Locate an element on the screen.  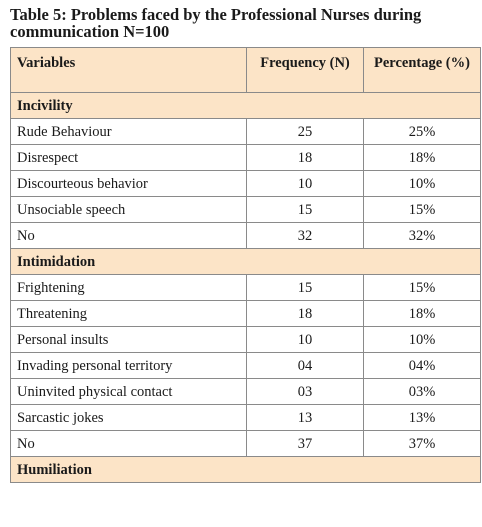
frequency-cell: 25 is located at coordinates (305, 131).